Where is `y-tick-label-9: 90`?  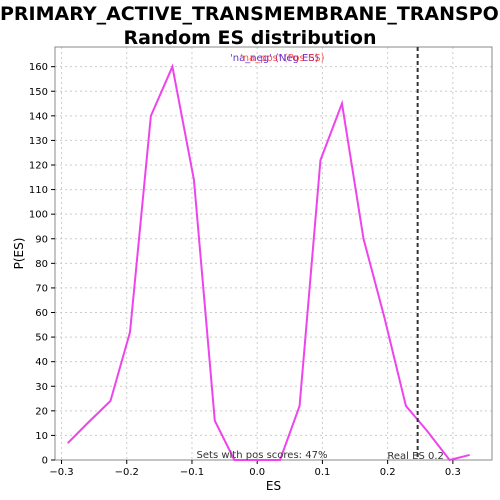 y-tick-label-9: 90 is located at coordinates (41, 239).